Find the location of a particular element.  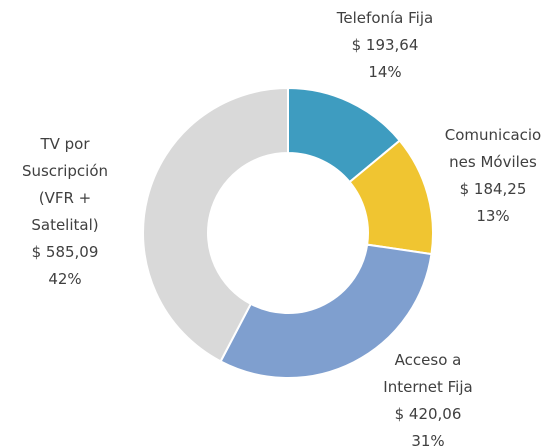

percent-label: 31% is located at coordinates (428, 440).